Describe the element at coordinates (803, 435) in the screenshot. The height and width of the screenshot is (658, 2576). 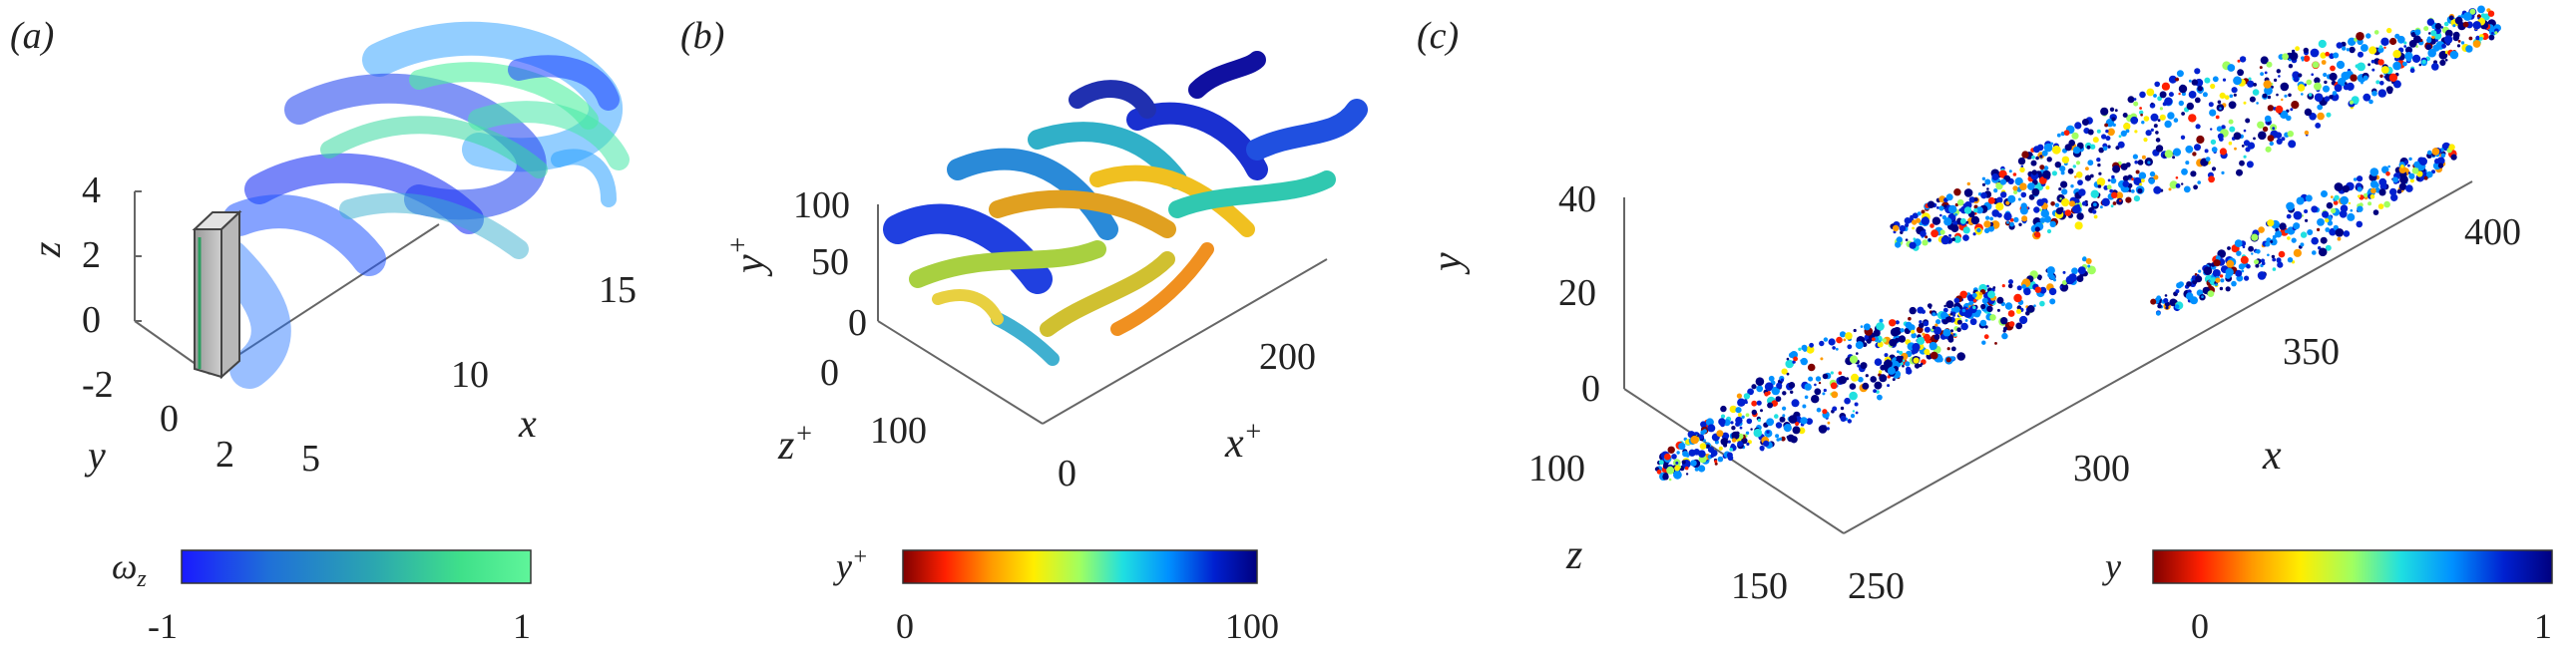
I see `panel-b-z-label-sup: +` at that location.